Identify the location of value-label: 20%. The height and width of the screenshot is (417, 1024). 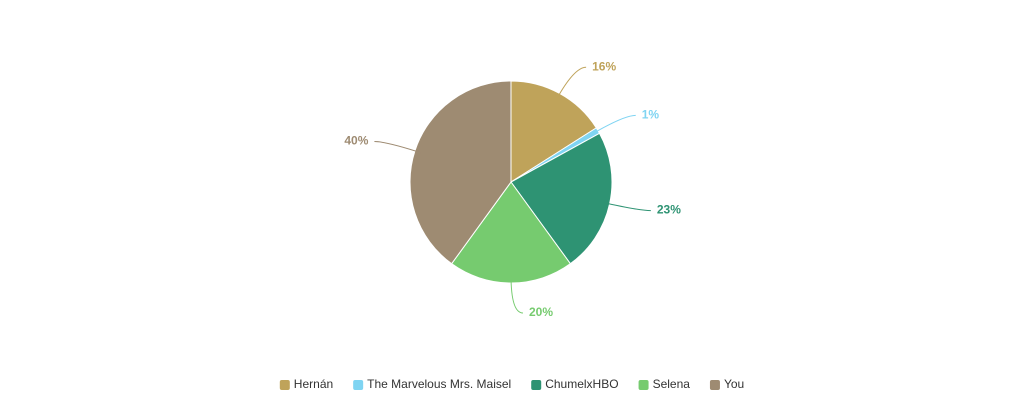
(541, 312).